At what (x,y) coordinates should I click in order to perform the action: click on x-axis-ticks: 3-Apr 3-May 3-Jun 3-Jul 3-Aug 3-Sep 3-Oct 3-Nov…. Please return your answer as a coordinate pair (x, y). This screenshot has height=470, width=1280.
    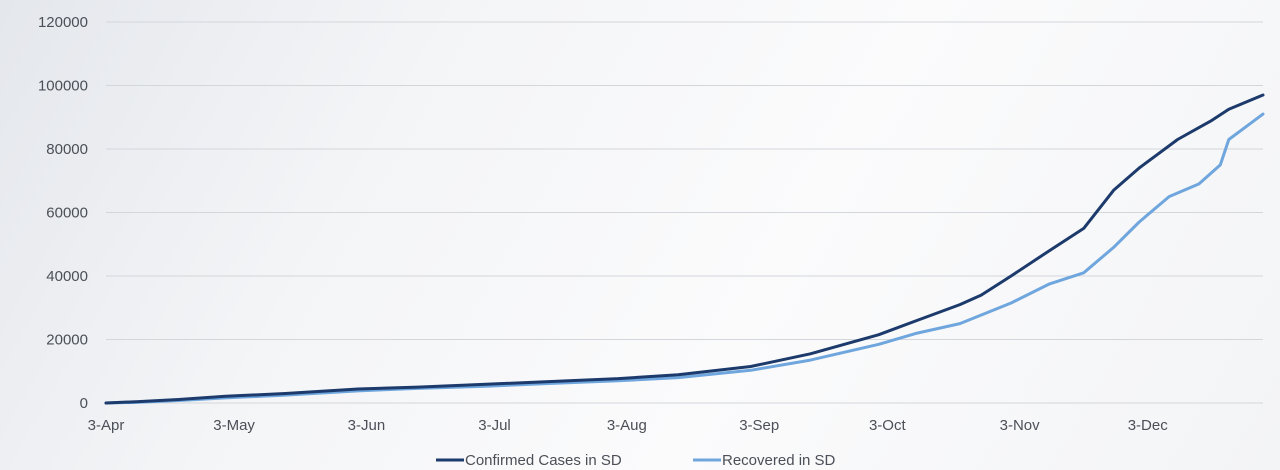
    Looking at the image, I should click on (628, 425).